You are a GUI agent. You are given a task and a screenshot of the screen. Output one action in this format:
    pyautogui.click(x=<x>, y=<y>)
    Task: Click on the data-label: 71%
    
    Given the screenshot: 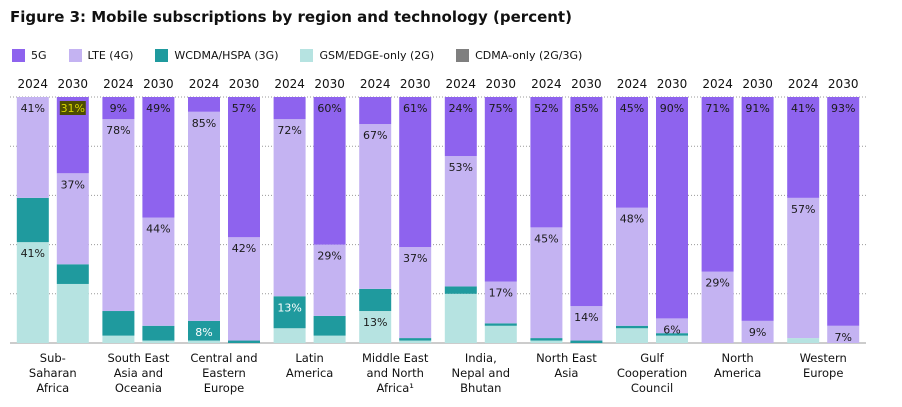 What is the action you would take?
    pyautogui.click(x=717, y=108)
    